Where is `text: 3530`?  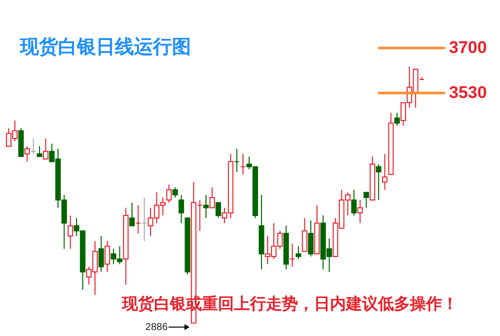 text: 3530 is located at coordinates (468, 92).